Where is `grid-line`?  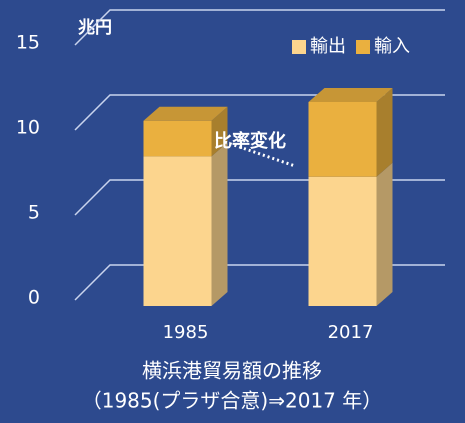
grid-line is located at coordinates (259, 27).